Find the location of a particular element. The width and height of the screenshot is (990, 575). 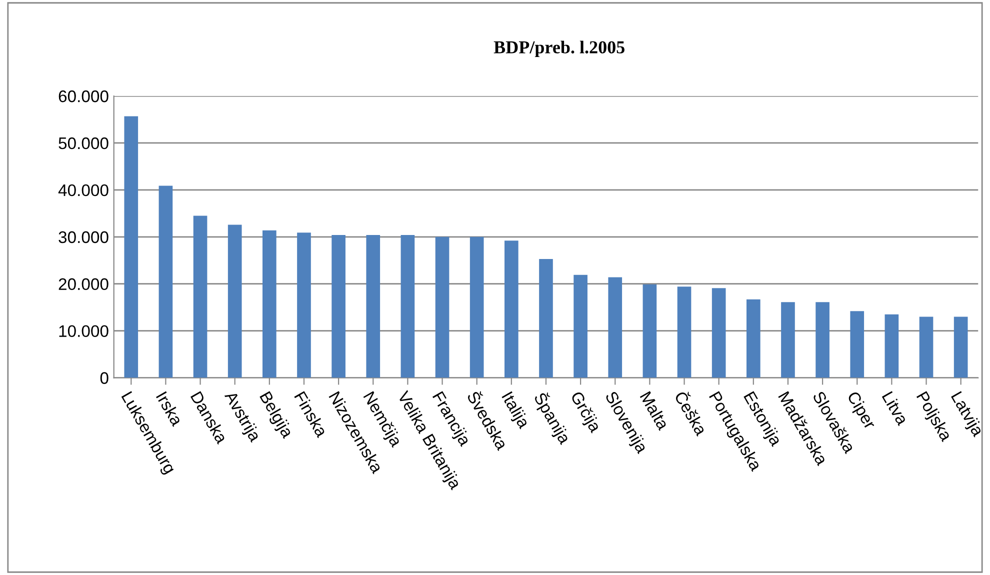

y-tick-label: 0 is located at coordinates (104, 378).